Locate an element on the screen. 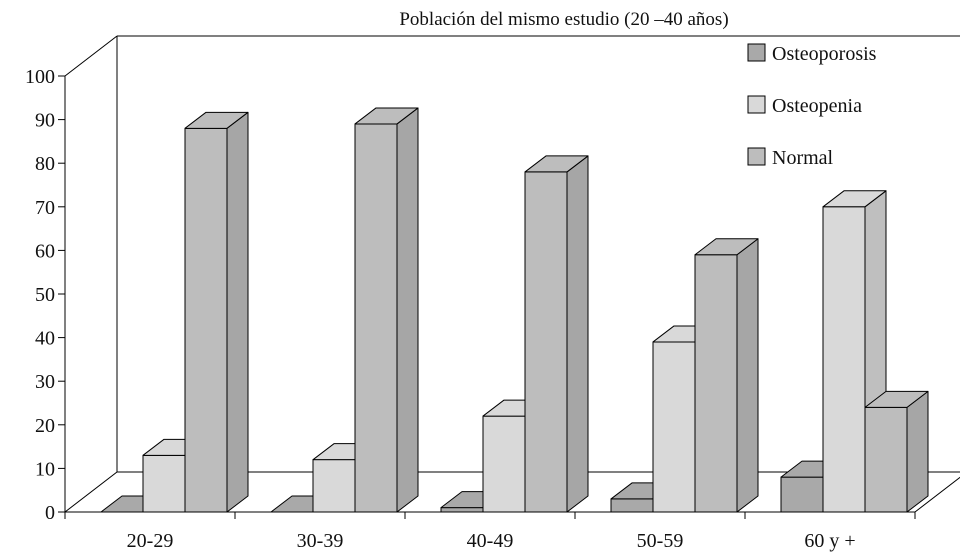 The height and width of the screenshot is (559, 960). x-axis: 20-29 30-39 40-49 50-59 60 y + is located at coordinates (490, 531).